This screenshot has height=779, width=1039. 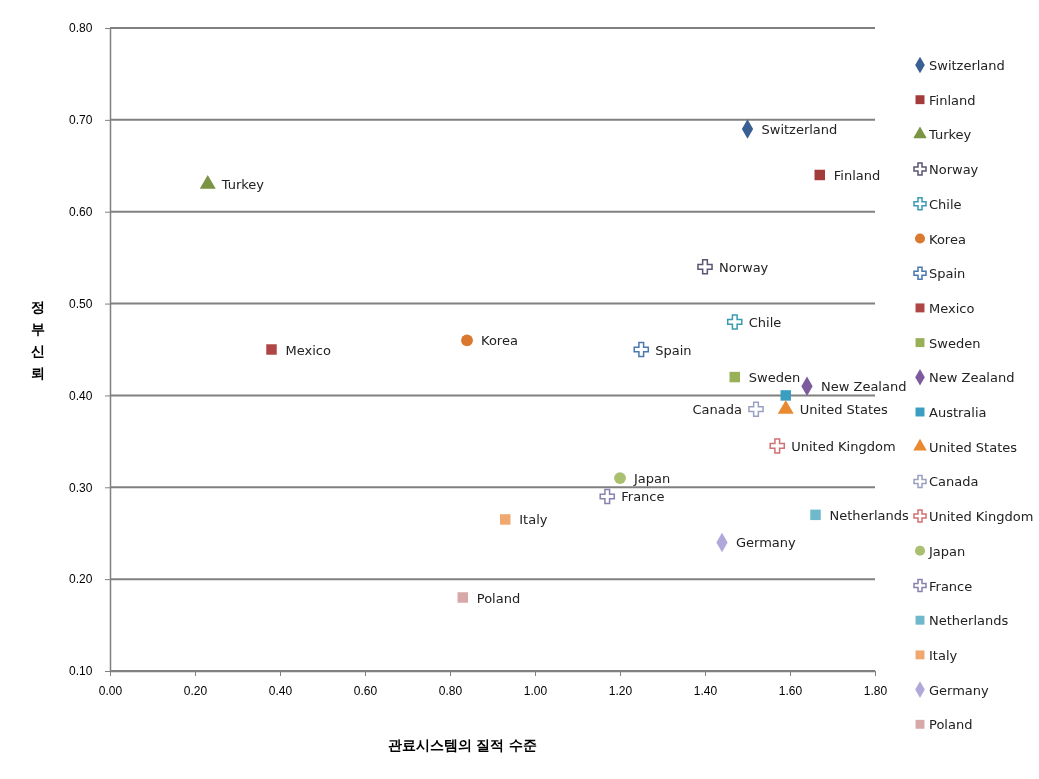 What do you see at coordinates (643, 497) in the screenshot?
I see `annotation: France` at bounding box center [643, 497].